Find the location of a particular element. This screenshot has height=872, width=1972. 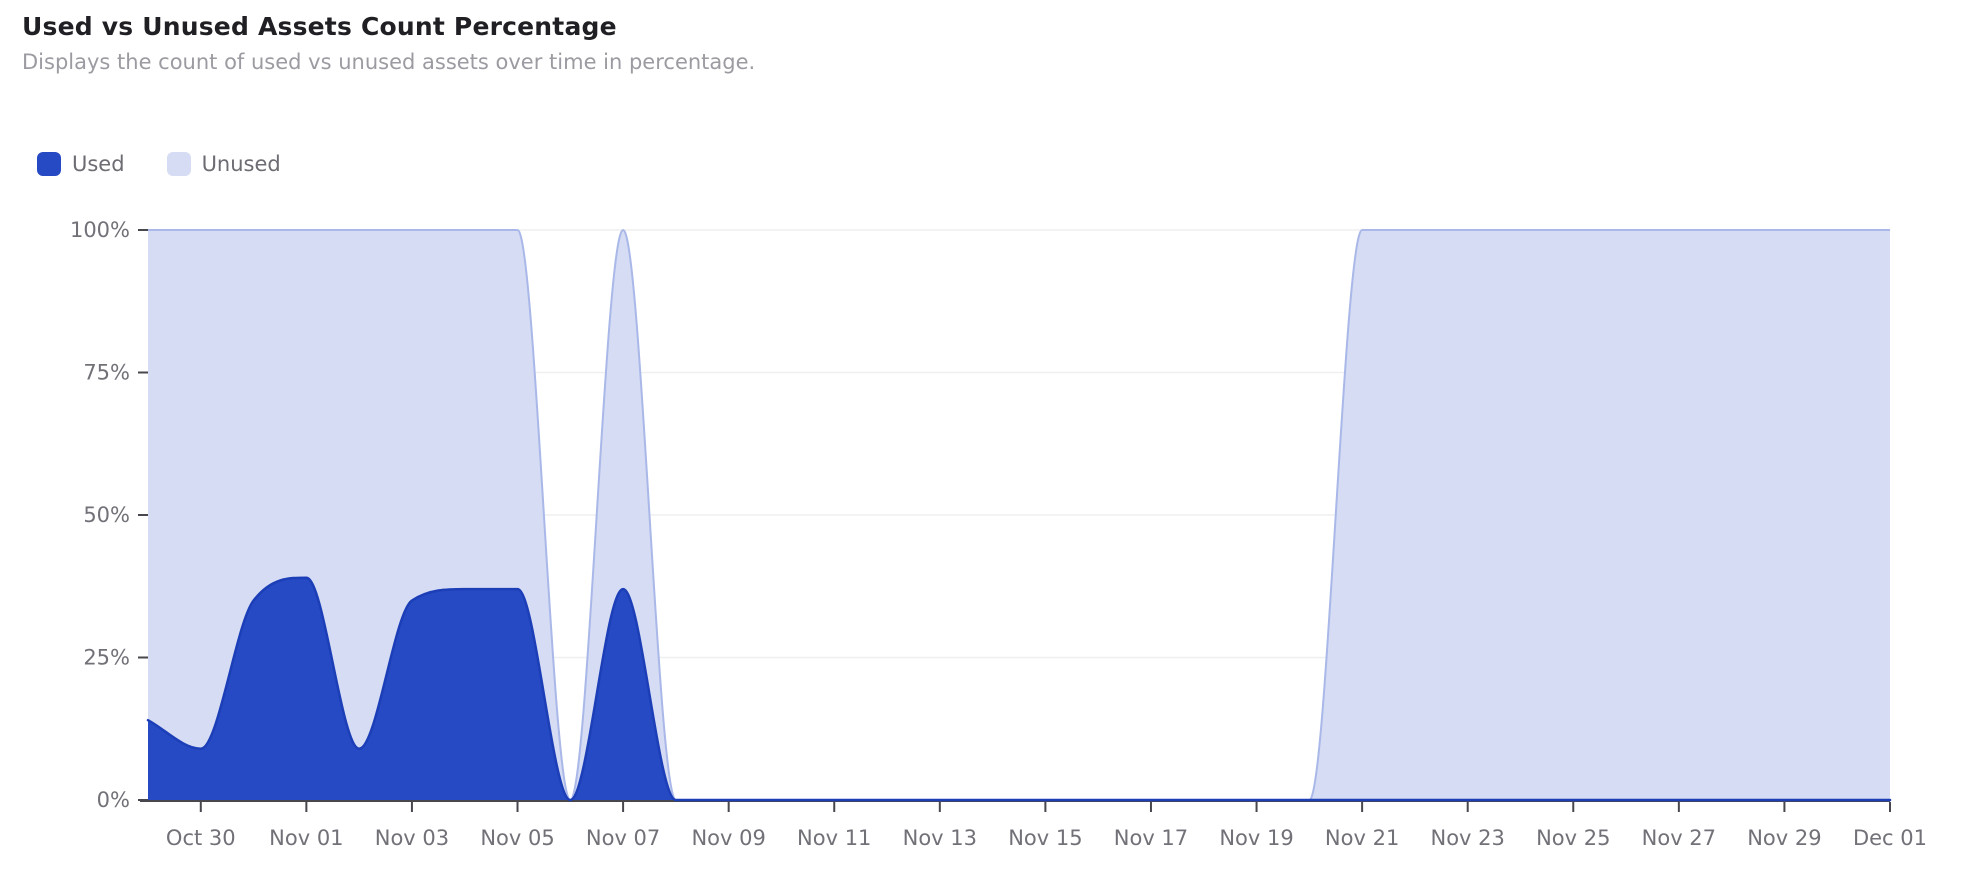

legend-item-unused: Unused is located at coordinates (223, 164).